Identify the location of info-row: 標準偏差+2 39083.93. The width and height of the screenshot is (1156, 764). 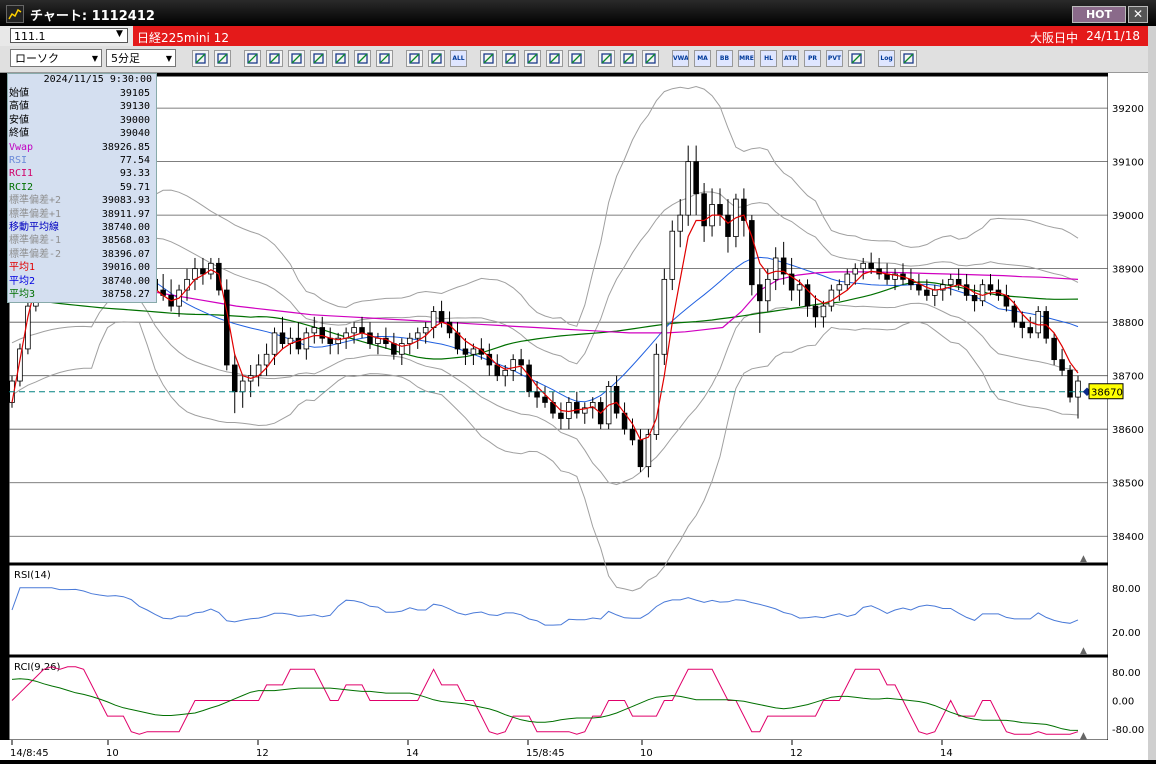
(81, 200).